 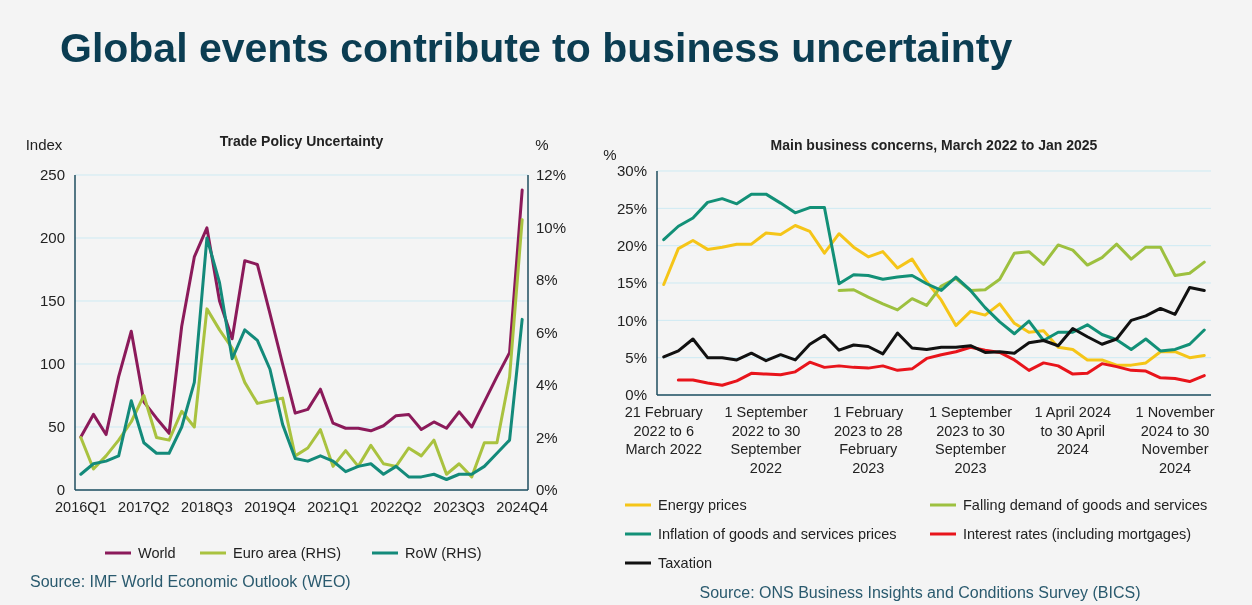 I want to click on x-tick-label: 2019Q4, so click(x=270, y=507).